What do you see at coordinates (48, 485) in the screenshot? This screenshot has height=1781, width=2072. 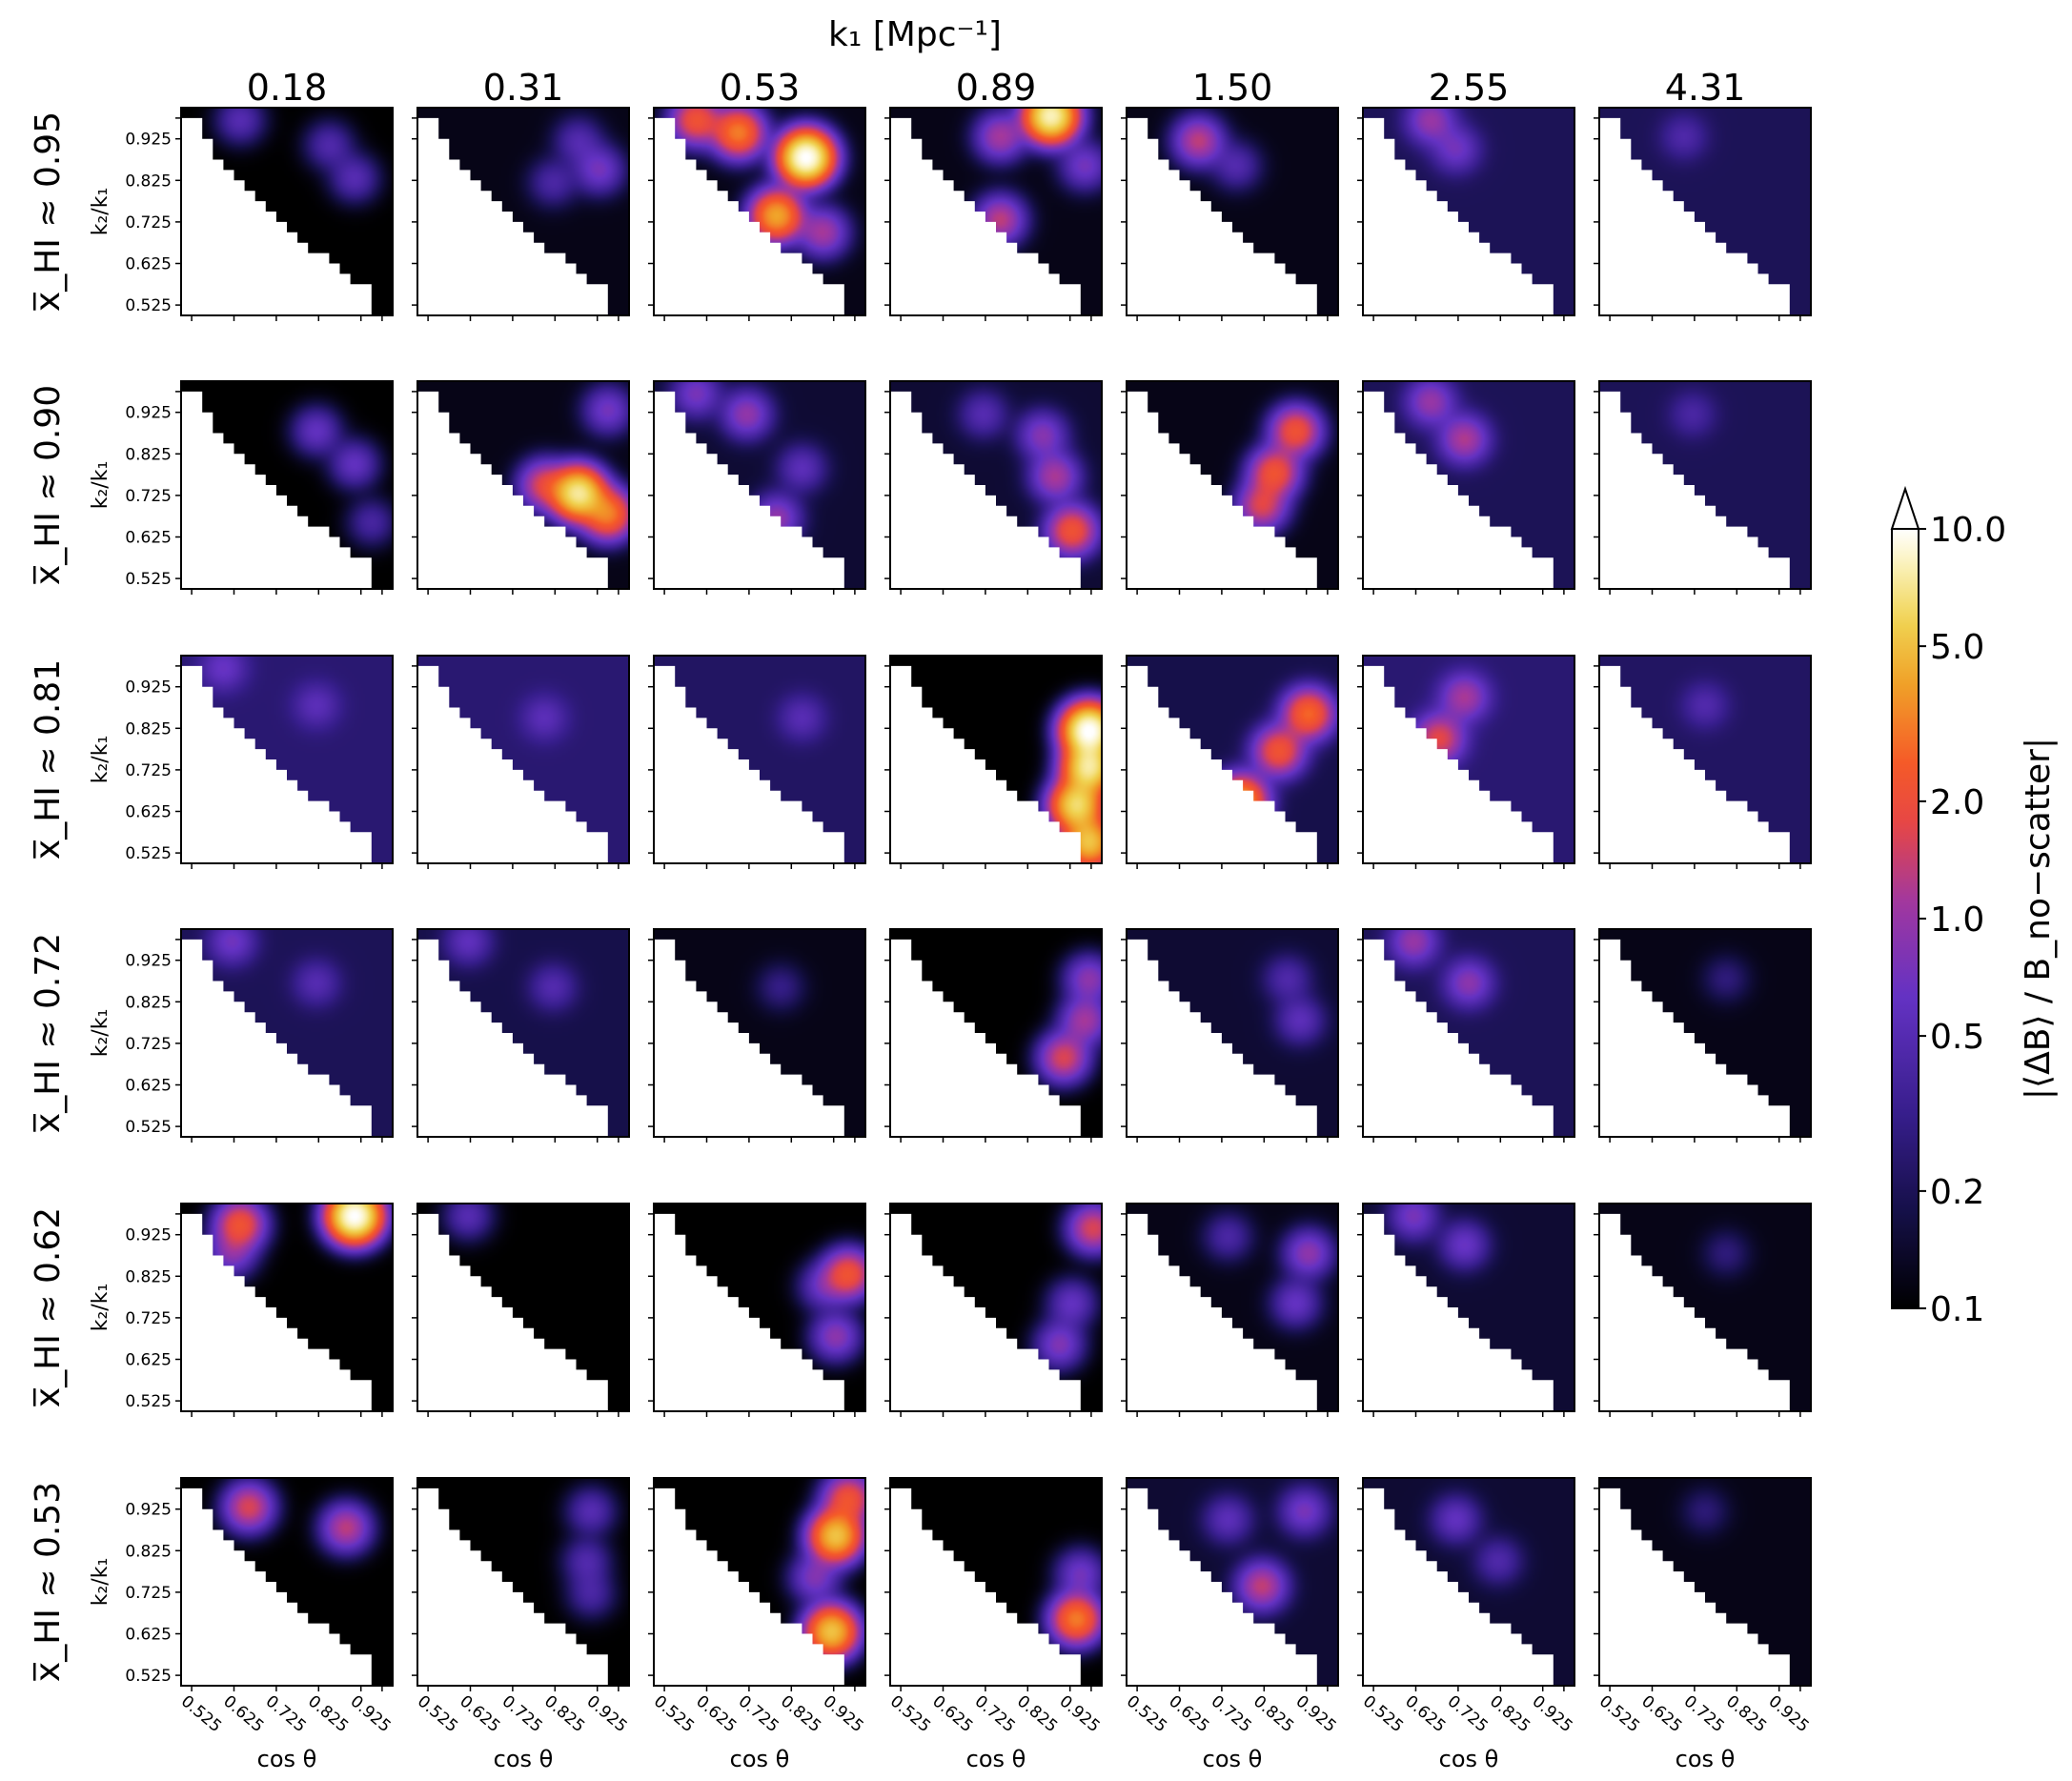 I see `row-label: x̅_HI ≈ 0.90` at bounding box center [48, 485].